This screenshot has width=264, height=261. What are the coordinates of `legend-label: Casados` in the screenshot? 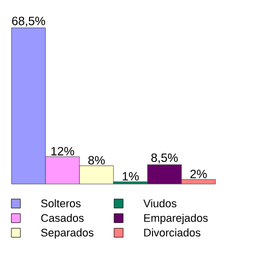 It's located at (62, 218).